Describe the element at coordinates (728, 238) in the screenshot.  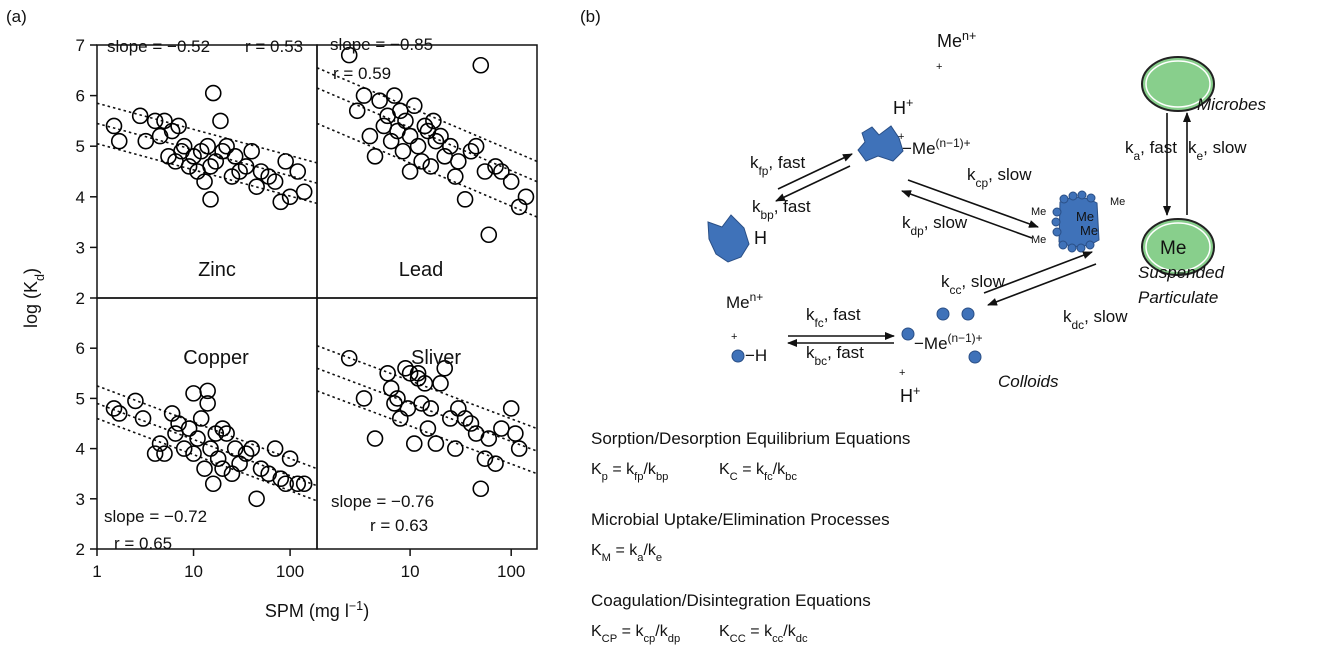
I see `humic-particle` at that location.